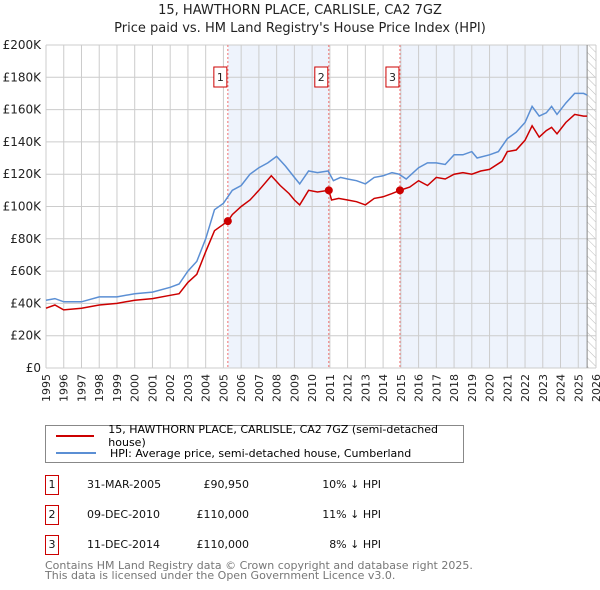 The width and height of the screenshot is (600, 590). Describe the element at coordinates (23, 174) in the screenshot. I see `y-tick-label: £120K` at that location.